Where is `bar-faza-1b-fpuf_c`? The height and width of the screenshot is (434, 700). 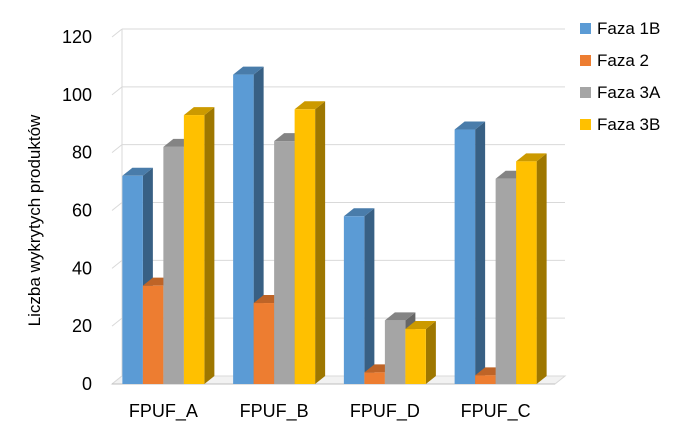
bar-faza-1b-fpuf_c is located at coordinates (470, 253).